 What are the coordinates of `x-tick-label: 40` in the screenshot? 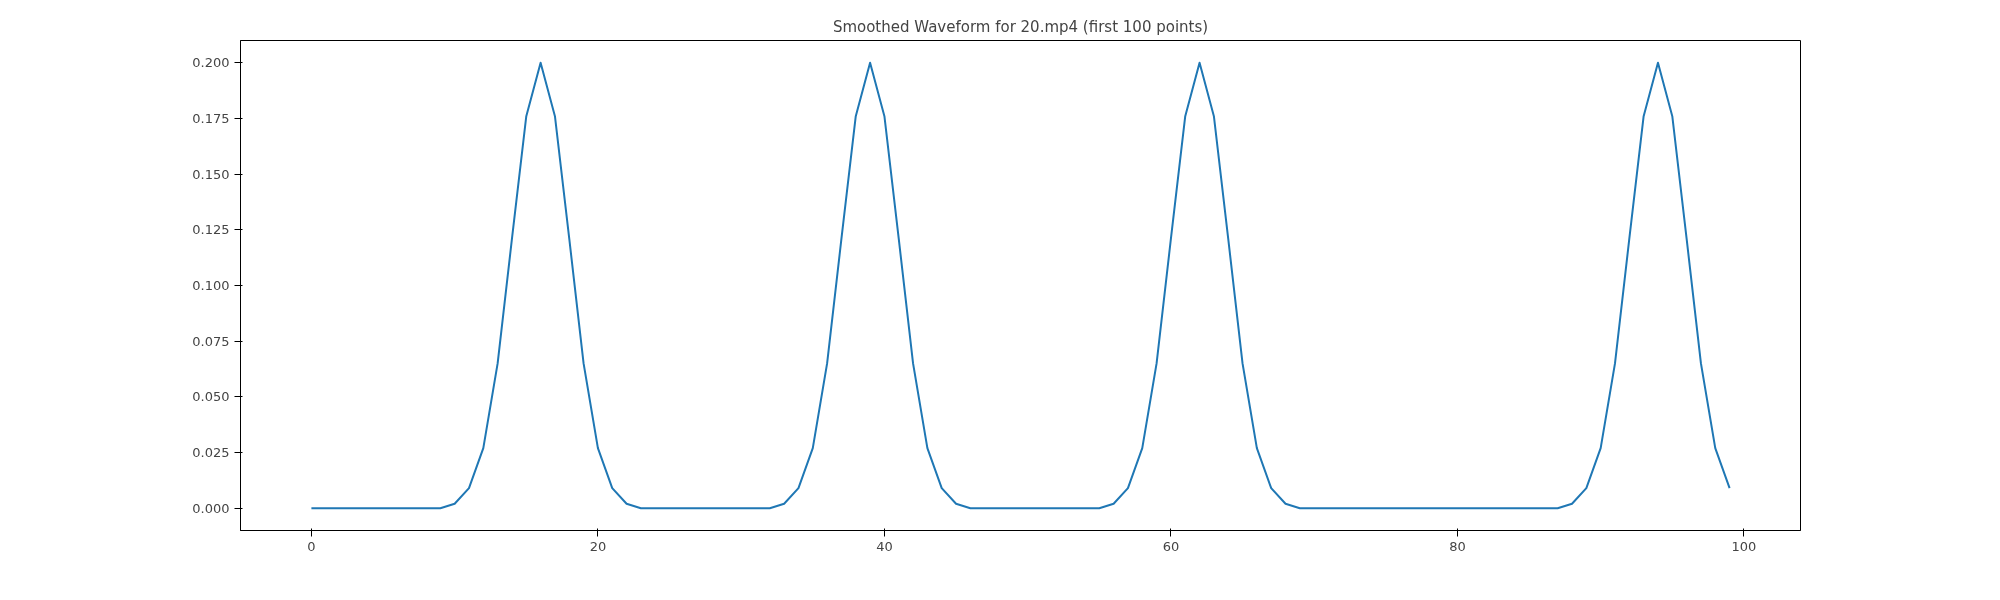 It's located at (884, 546).